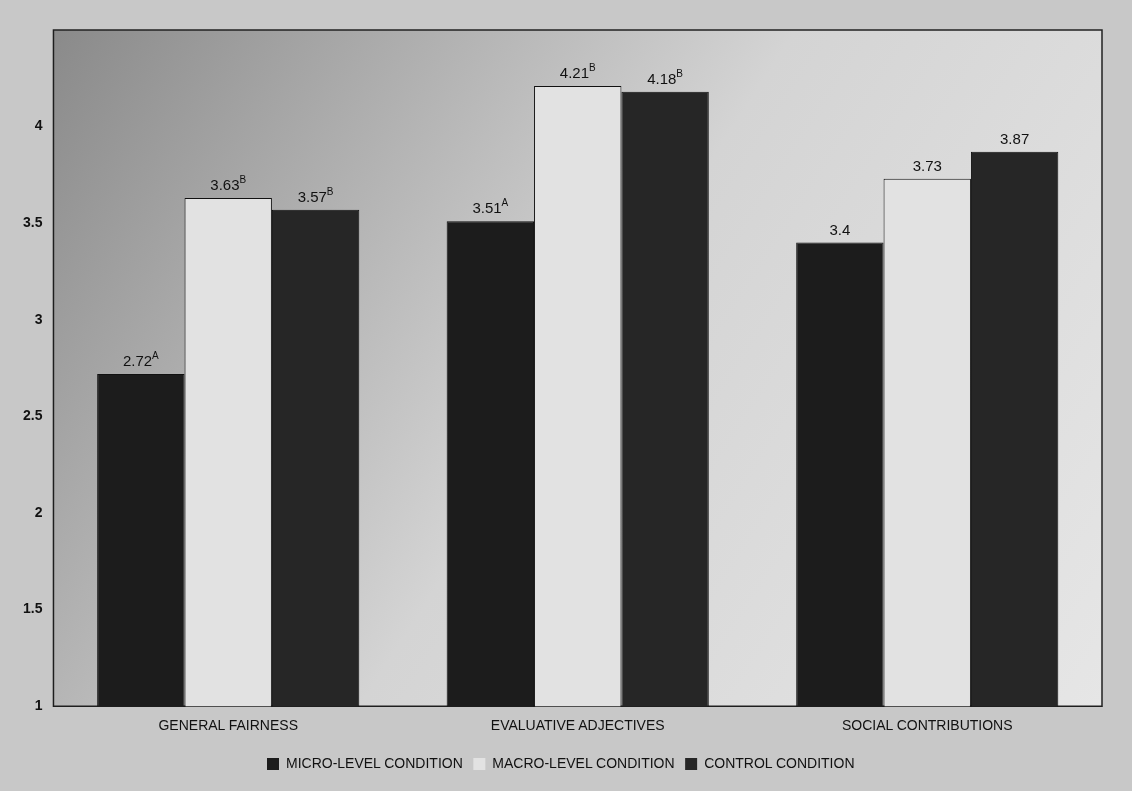 The width and height of the screenshot is (1132, 791). What do you see at coordinates (927, 165) in the screenshot?
I see `data-label: 3.73` at bounding box center [927, 165].